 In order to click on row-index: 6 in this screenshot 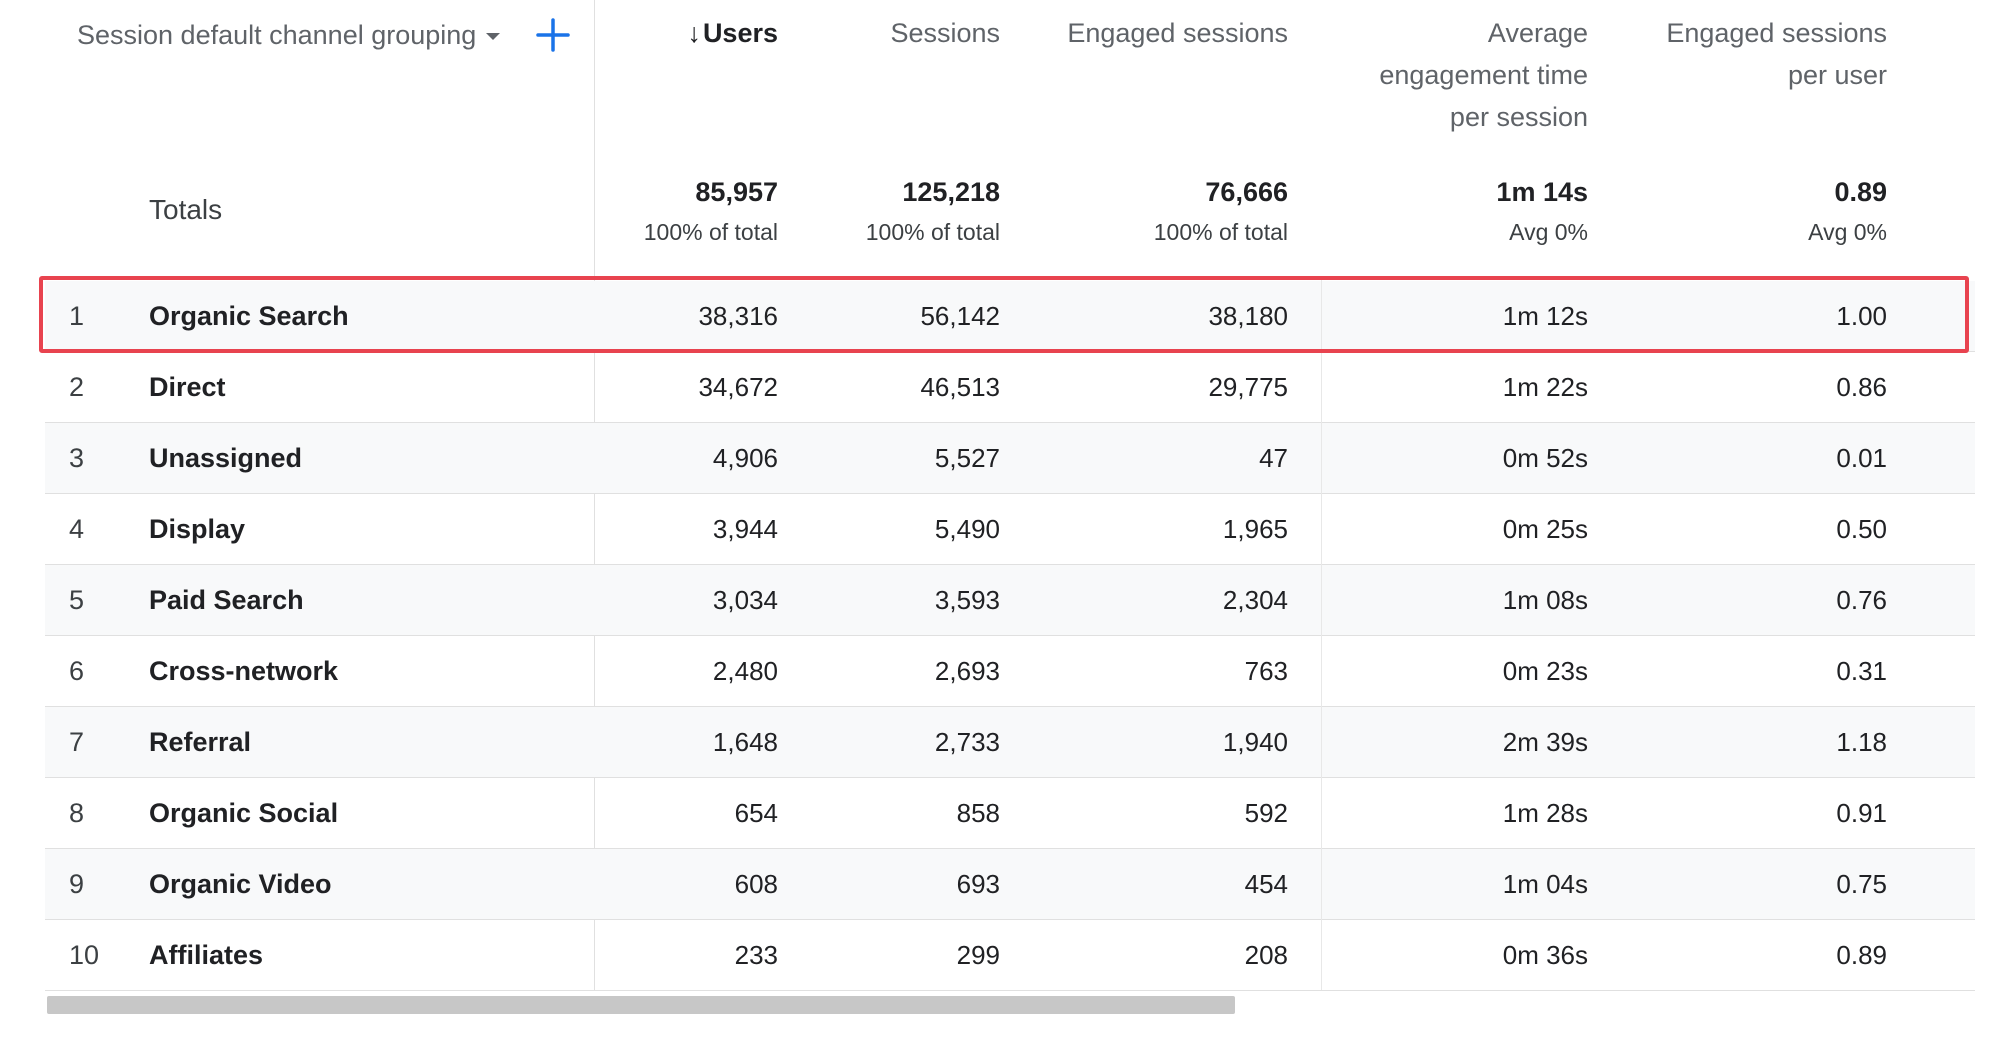, I will do `click(77, 671)`.